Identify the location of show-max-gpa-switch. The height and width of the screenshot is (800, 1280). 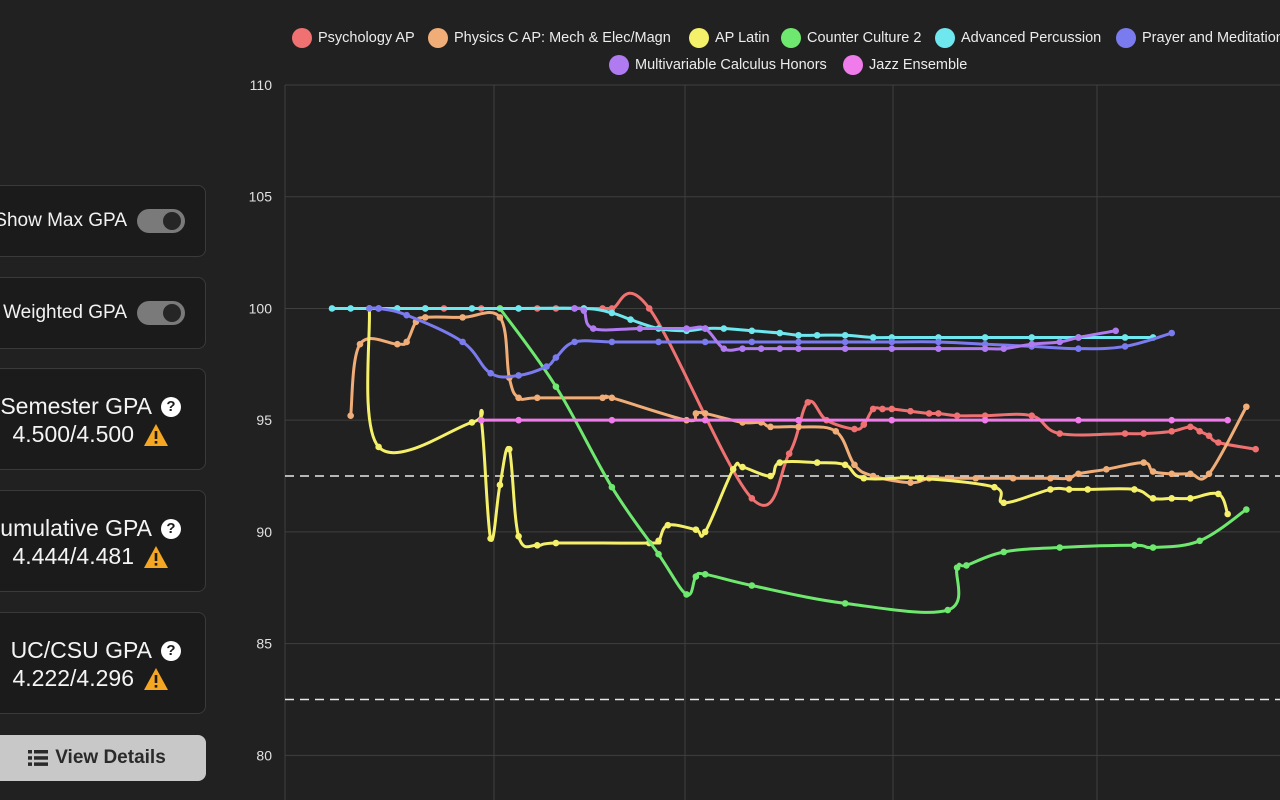
(161, 221).